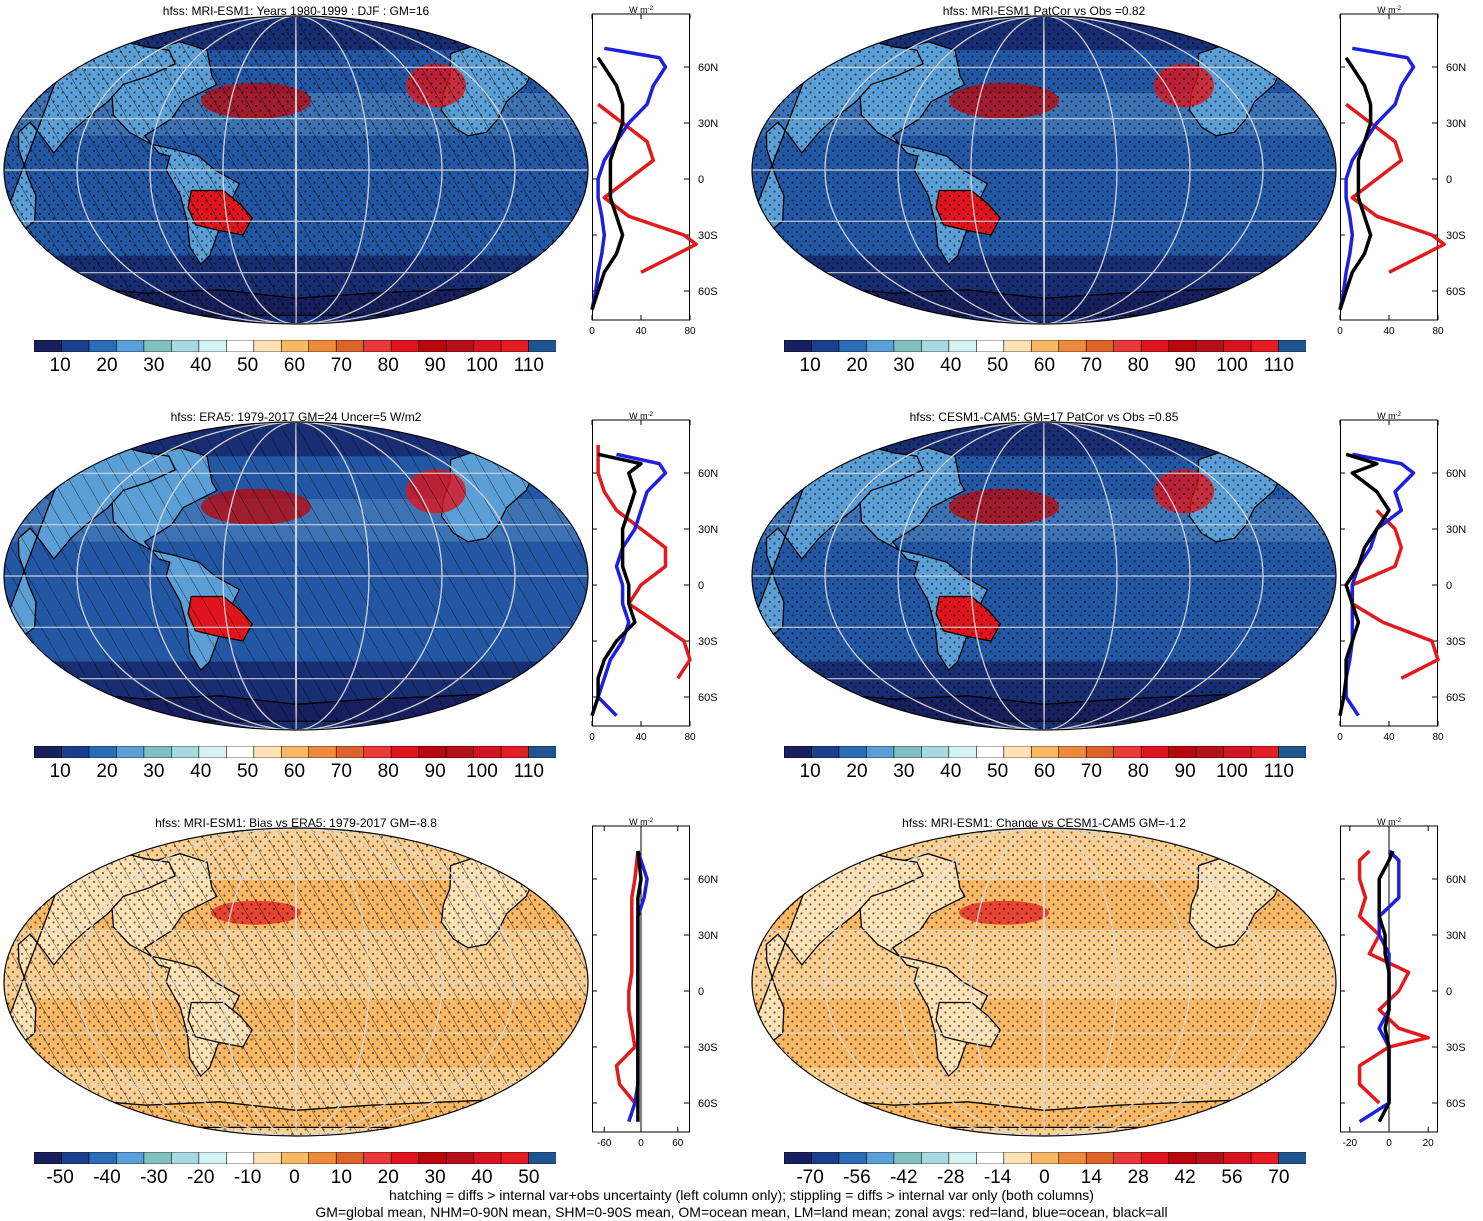 This screenshot has height=1221, width=1483. Describe the element at coordinates (107, 1177) in the screenshot. I see `colorbar-label: -40` at that location.